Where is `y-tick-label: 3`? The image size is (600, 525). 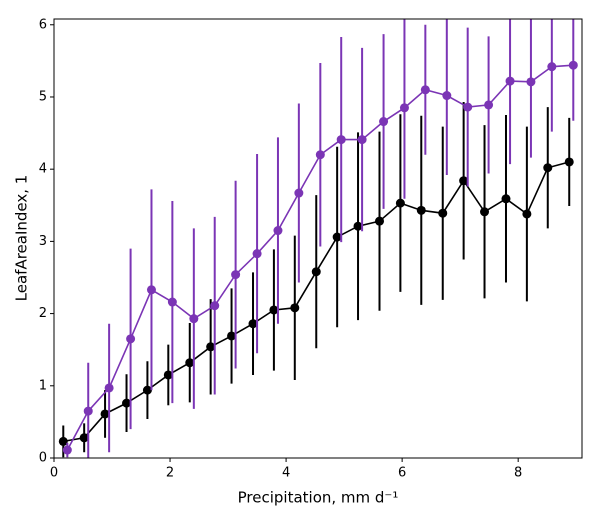 y-tick-label: 3 is located at coordinates (43, 241).